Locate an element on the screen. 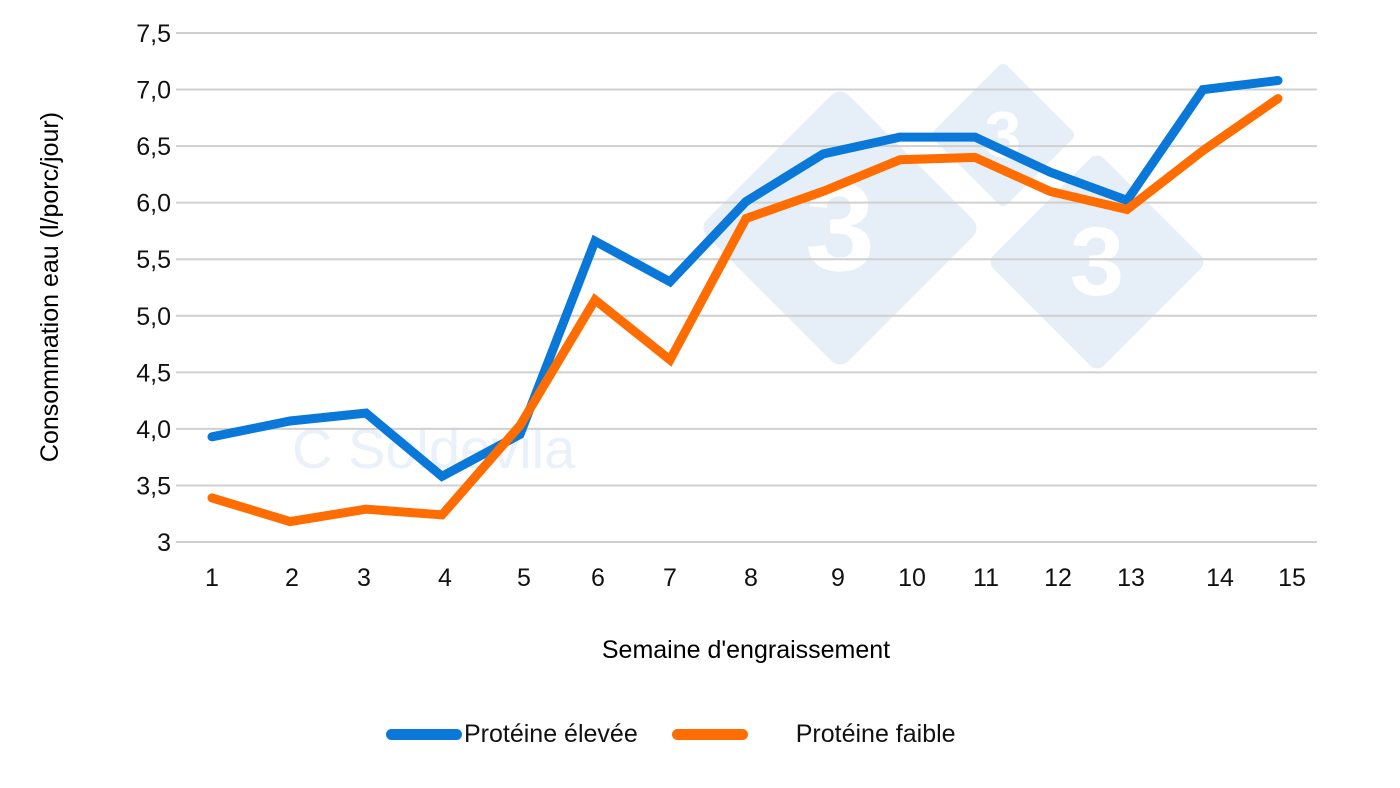 This screenshot has height=788, width=1400. y-tick-label: 3,5 is located at coordinates (153, 486).